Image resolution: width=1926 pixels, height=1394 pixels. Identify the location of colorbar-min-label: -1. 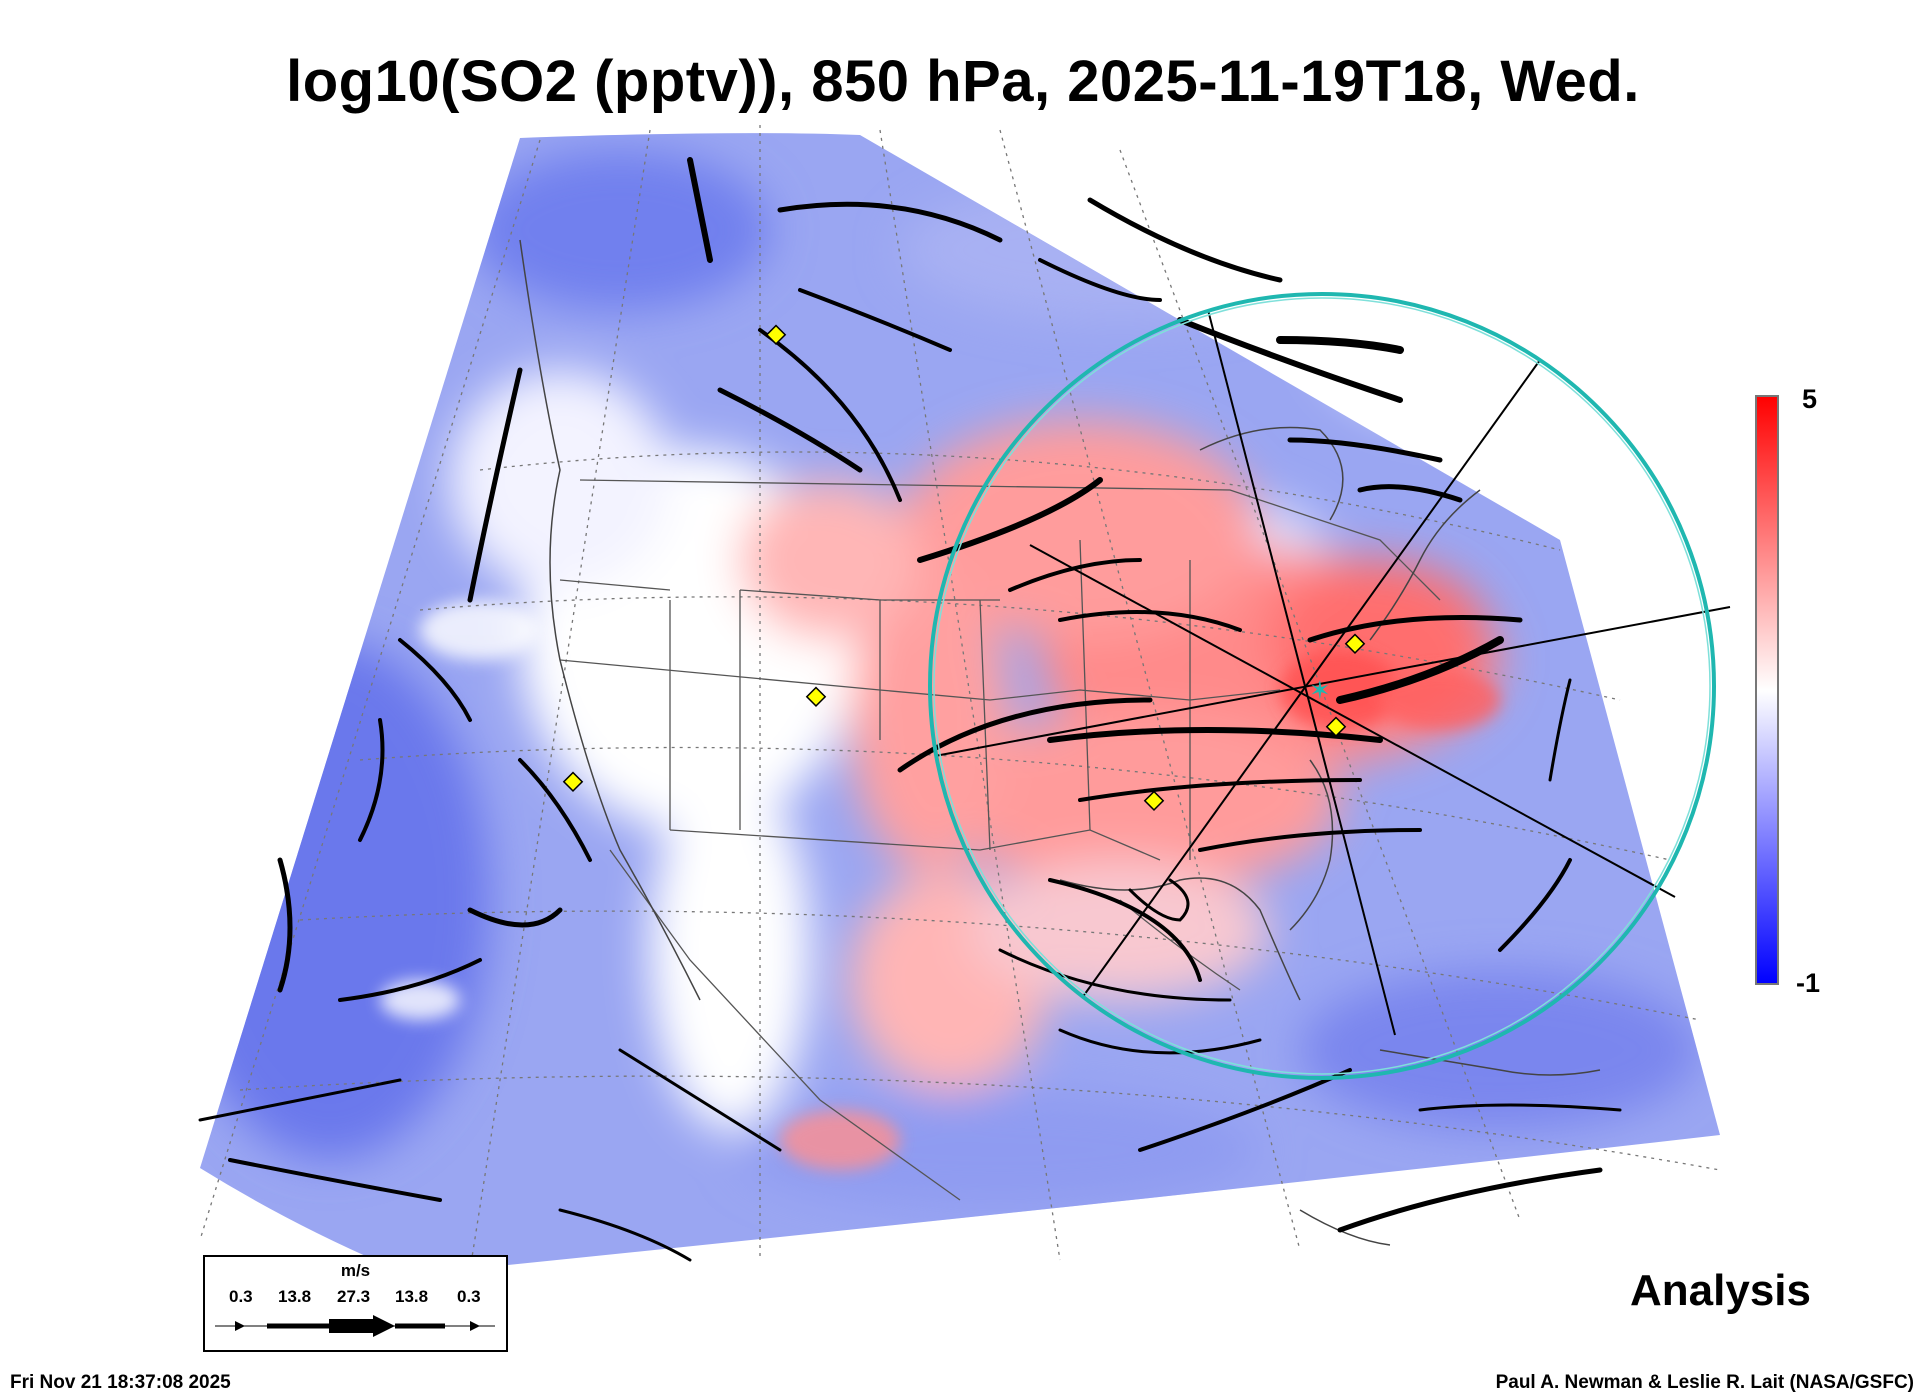
(1808, 983).